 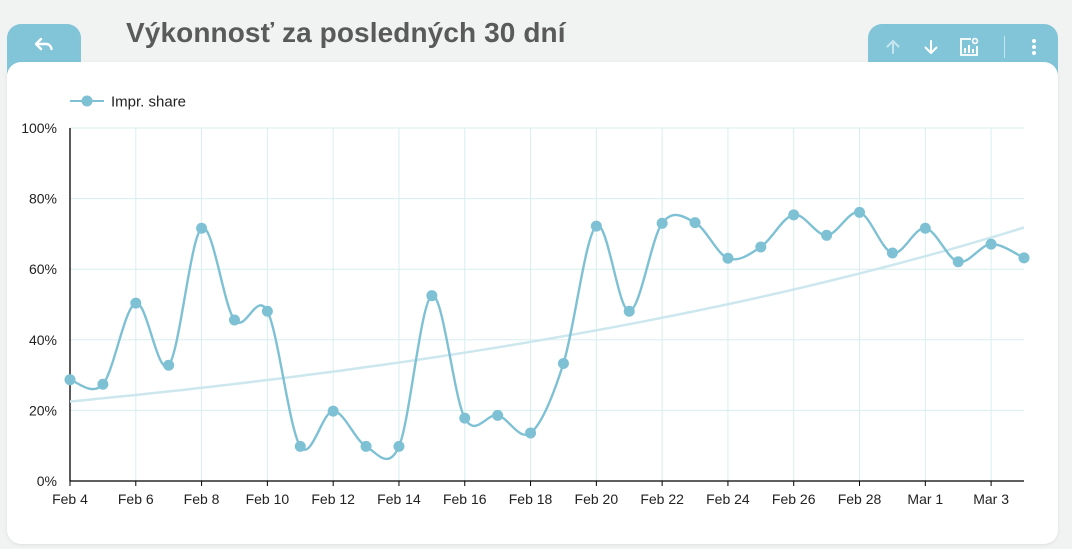 I want to click on move-down-button, so click(x=931, y=47).